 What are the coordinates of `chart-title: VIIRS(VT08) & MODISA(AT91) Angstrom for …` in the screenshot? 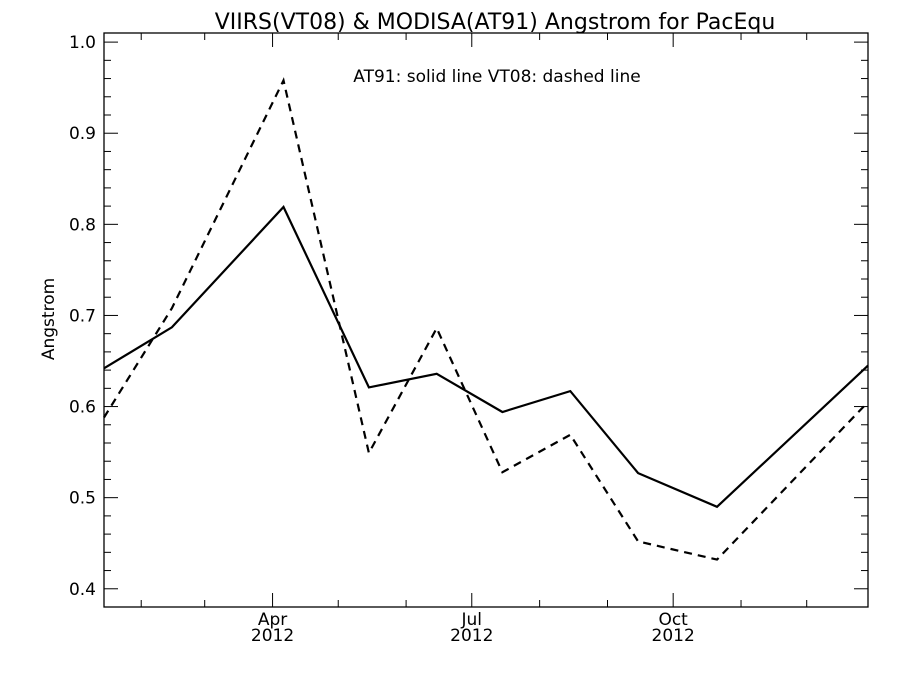 It's located at (495, 22).